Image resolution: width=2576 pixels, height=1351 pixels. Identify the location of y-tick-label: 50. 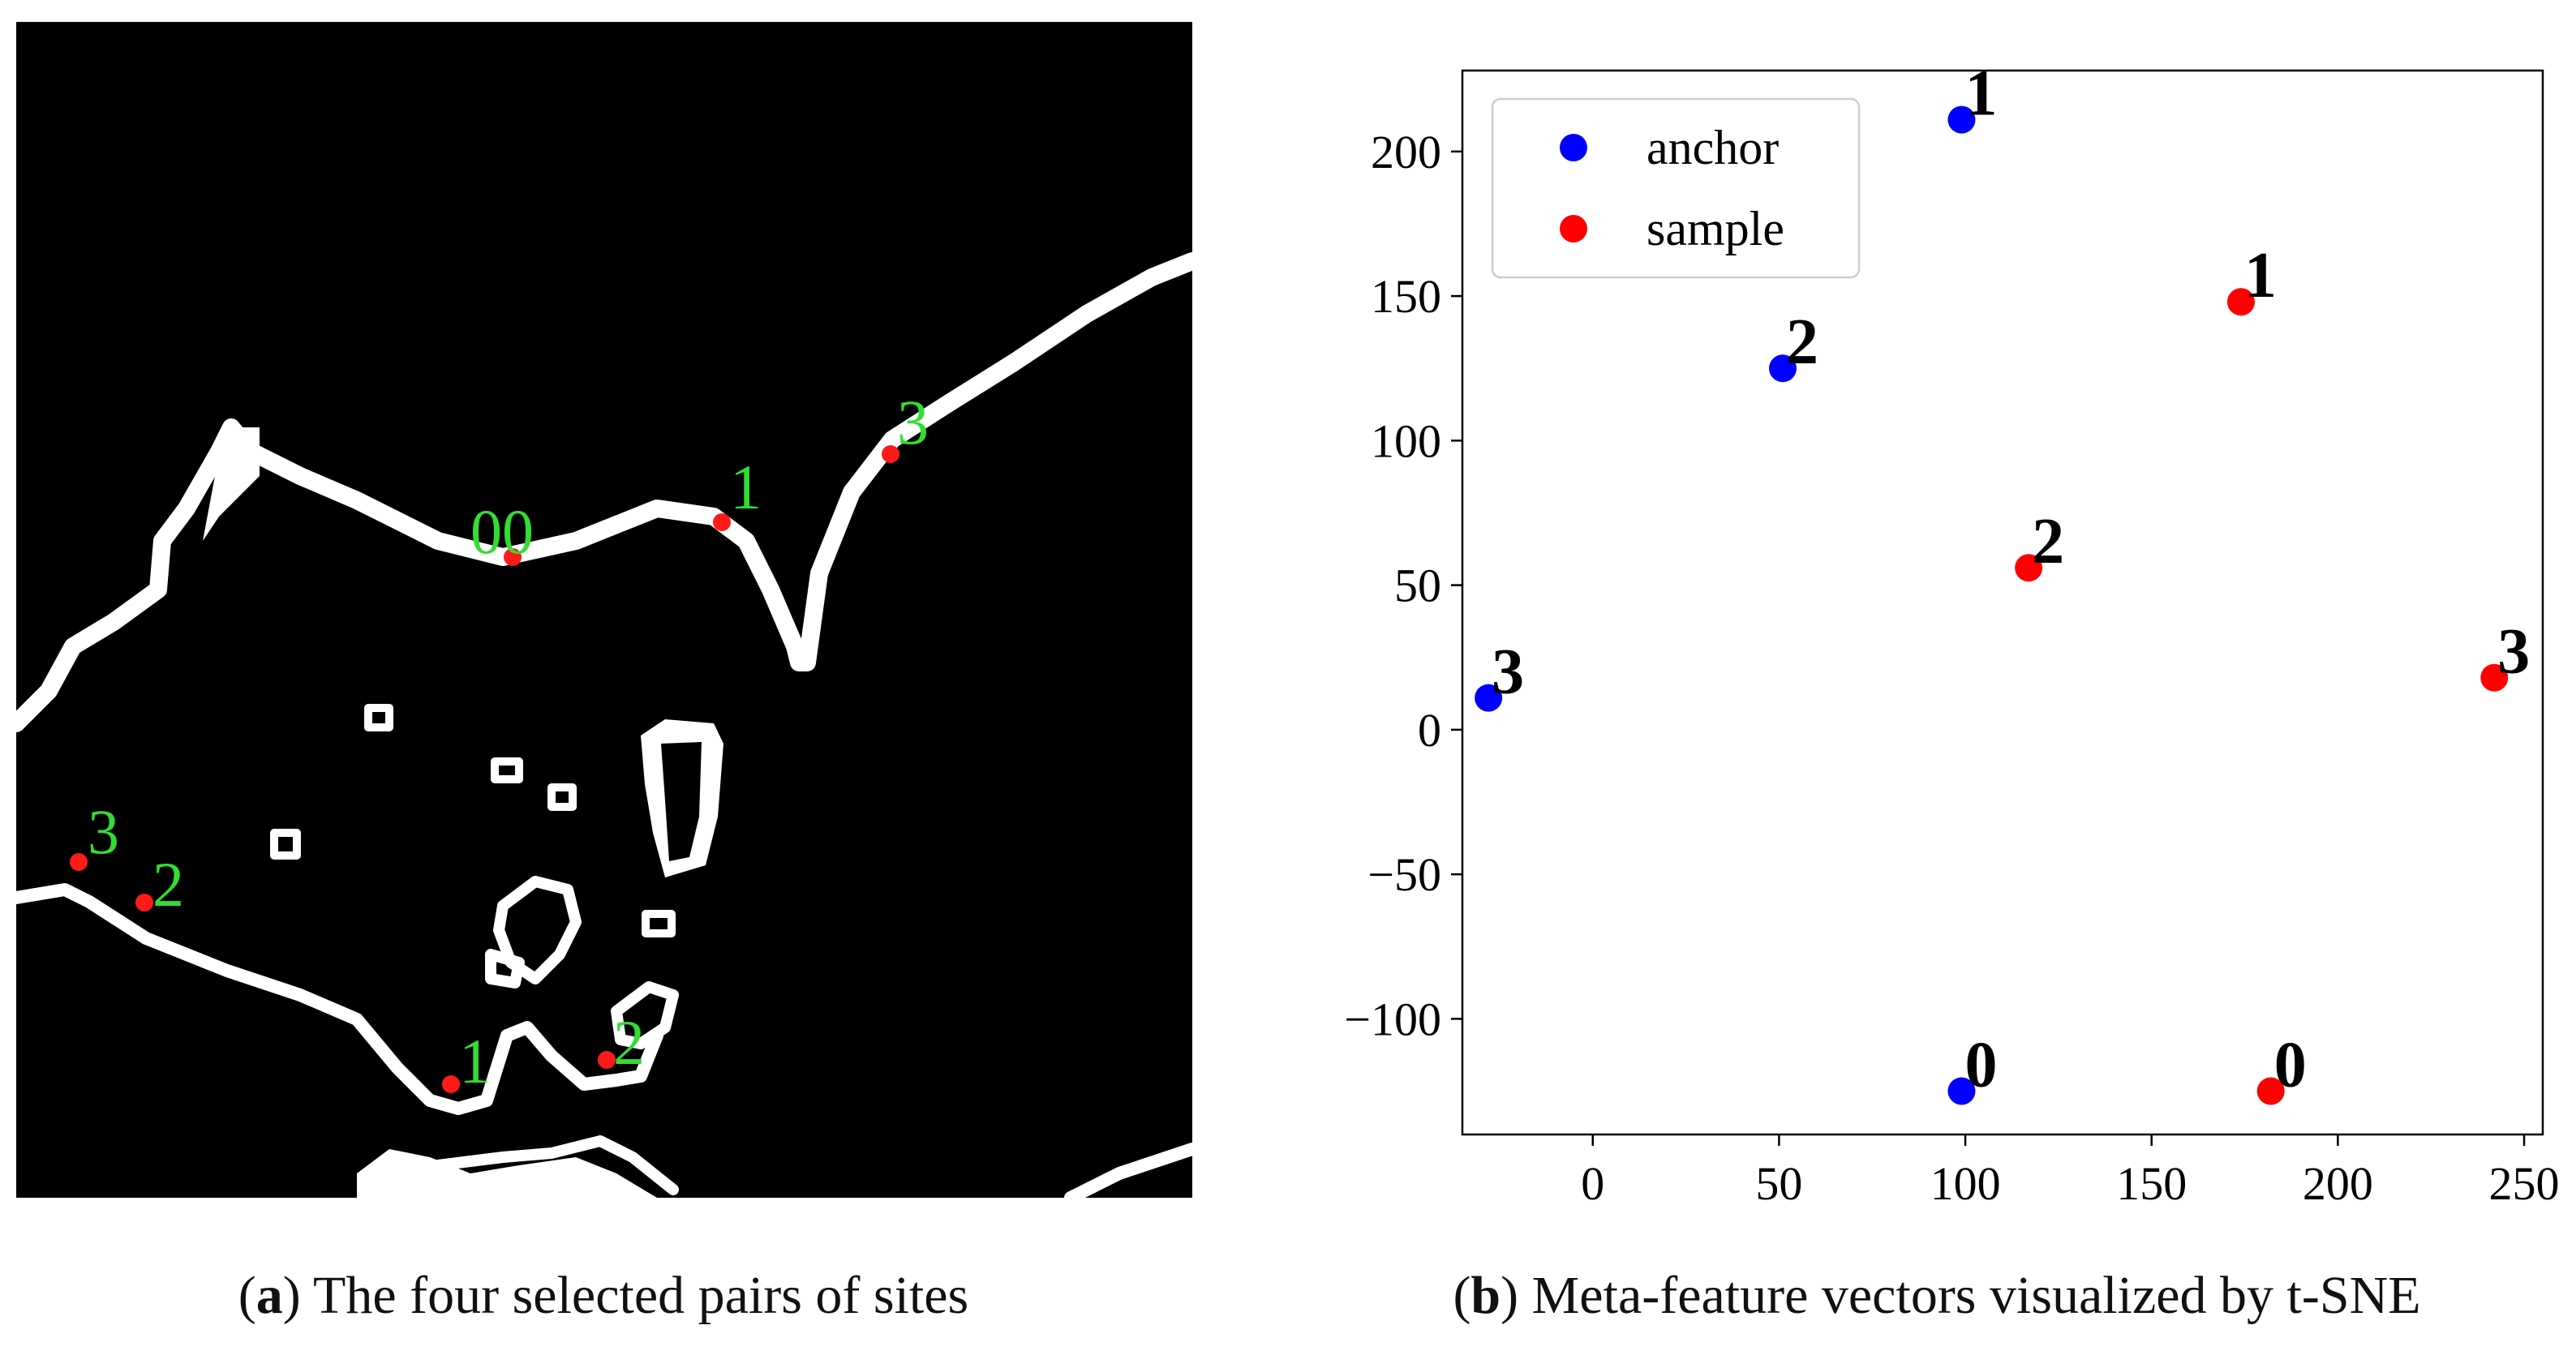
(1417, 586).